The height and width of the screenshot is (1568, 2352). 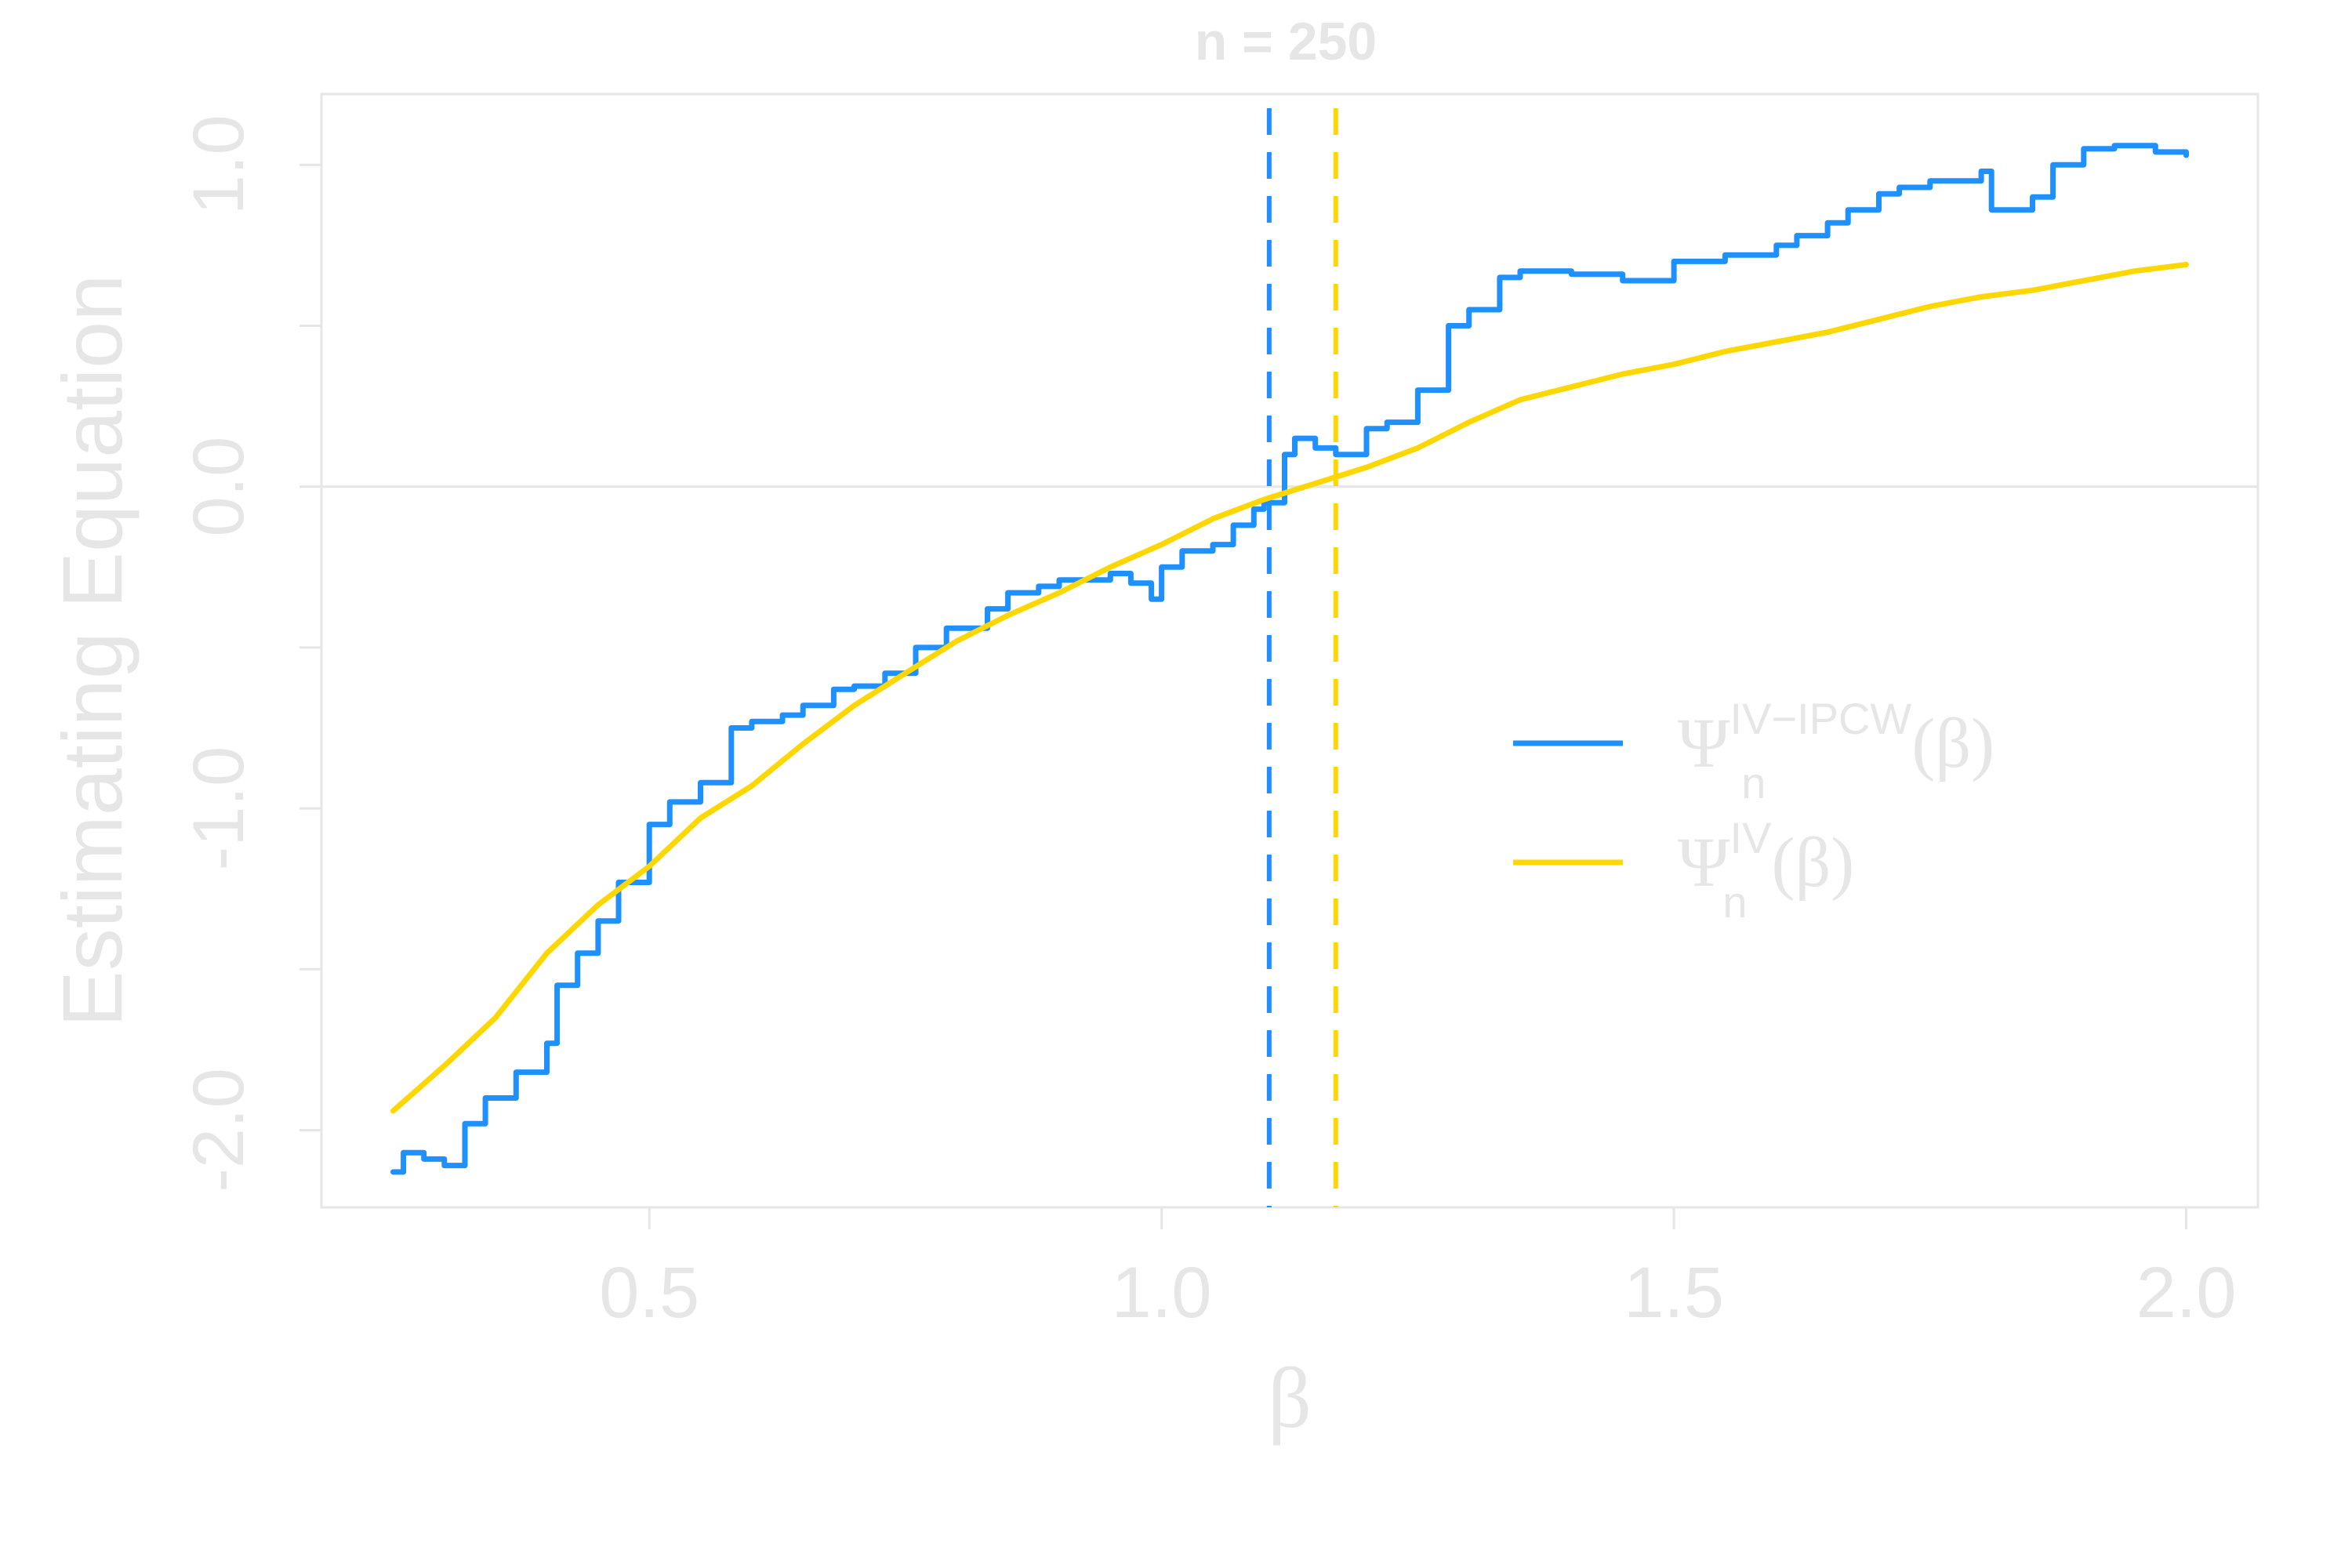 I want to click on x-tick-label: 1.5, so click(x=1674, y=1293).